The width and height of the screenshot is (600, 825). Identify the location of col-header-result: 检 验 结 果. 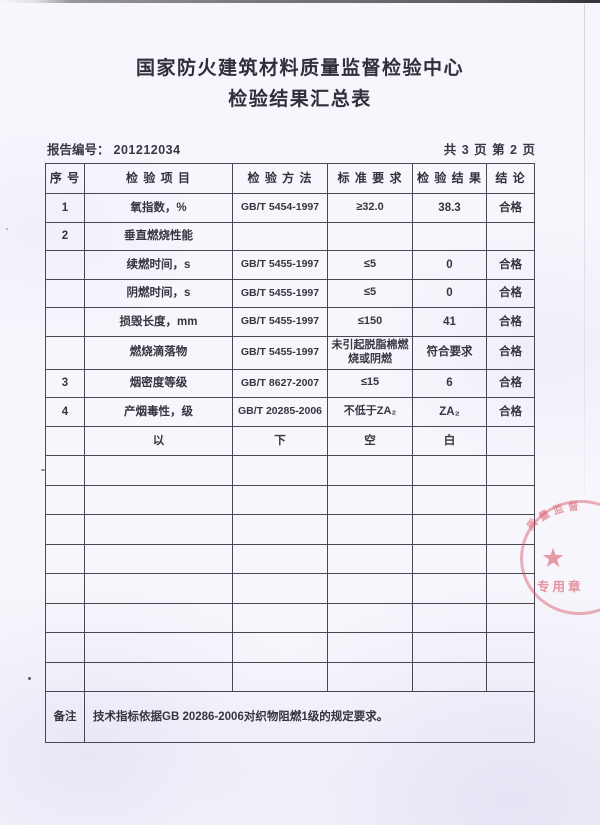
(449, 178).